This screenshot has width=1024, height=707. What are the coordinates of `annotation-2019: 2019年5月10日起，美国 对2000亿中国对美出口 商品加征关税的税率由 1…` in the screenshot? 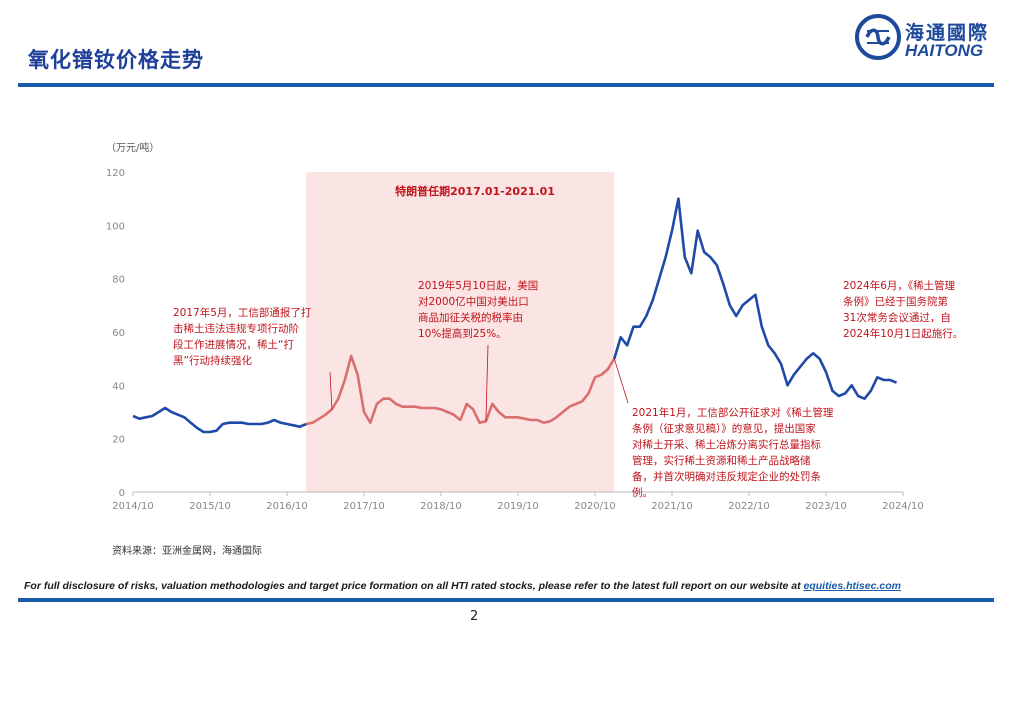 It's located at (508, 310).